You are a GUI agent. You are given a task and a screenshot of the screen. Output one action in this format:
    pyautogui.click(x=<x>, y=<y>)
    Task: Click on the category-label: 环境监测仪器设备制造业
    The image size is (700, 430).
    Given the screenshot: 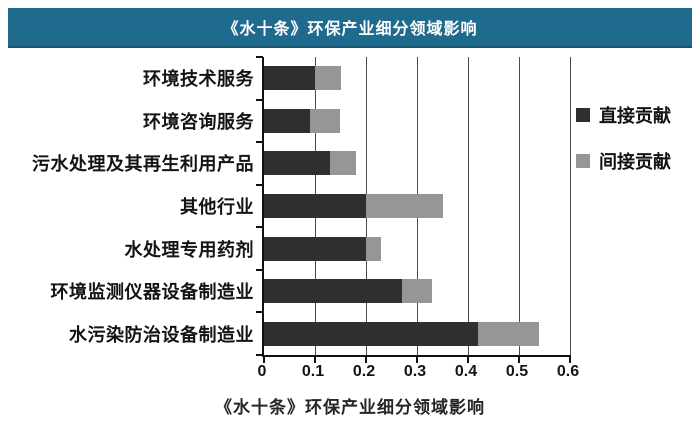 What is the action you would take?
    pyautogui.click(x=152, y=292)
    